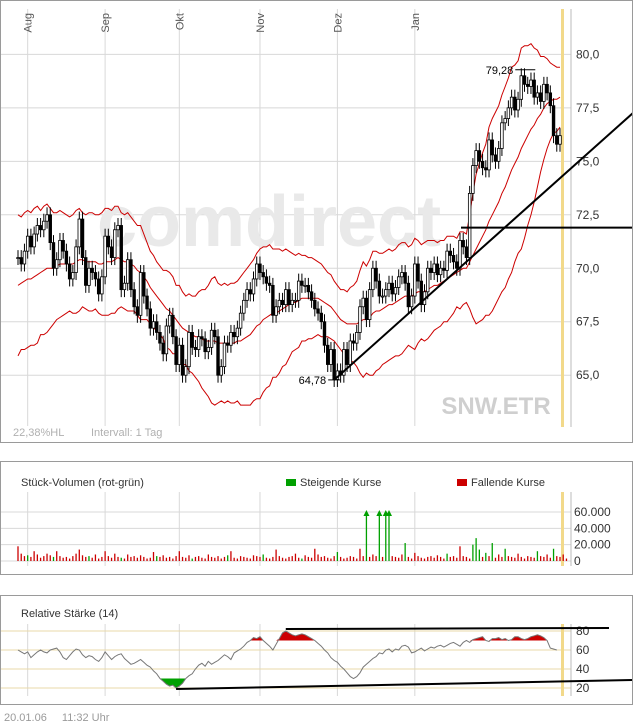 This screenshot has width=634, height=728. What do you see at coordinates (313, 381) in the screenshot?
I see `low-label: 64,78` at bounding box center [313, 381].